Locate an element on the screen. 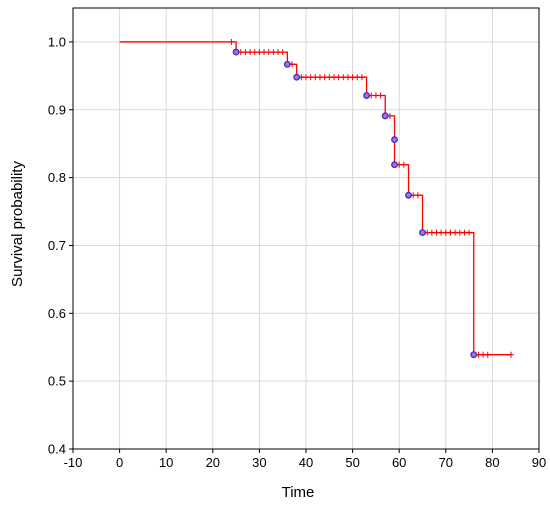  y-axis-title: Survival probability is located at coordinates (17, 224).